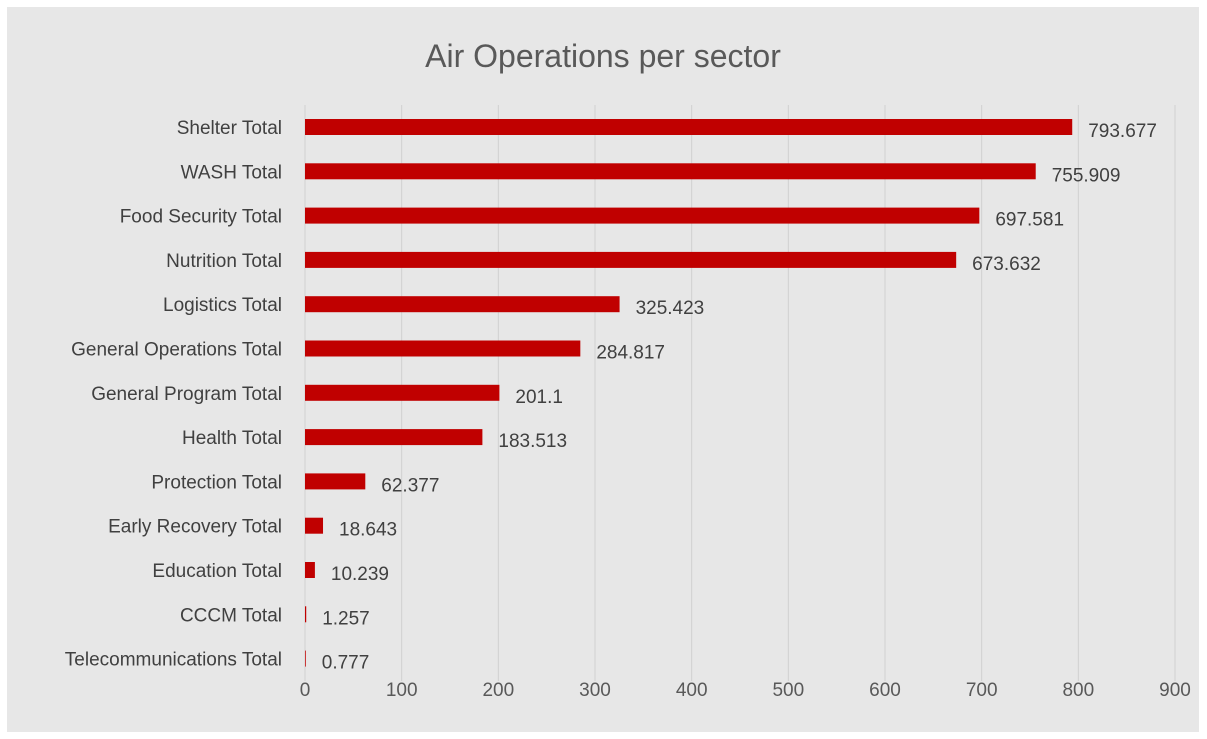 The width and height of the screenshot is (1207, 739). What do you see at coordinates (1006, 264) in the screenshot?
I see `data-label: 673.632` at bounding box center [1006, 264].